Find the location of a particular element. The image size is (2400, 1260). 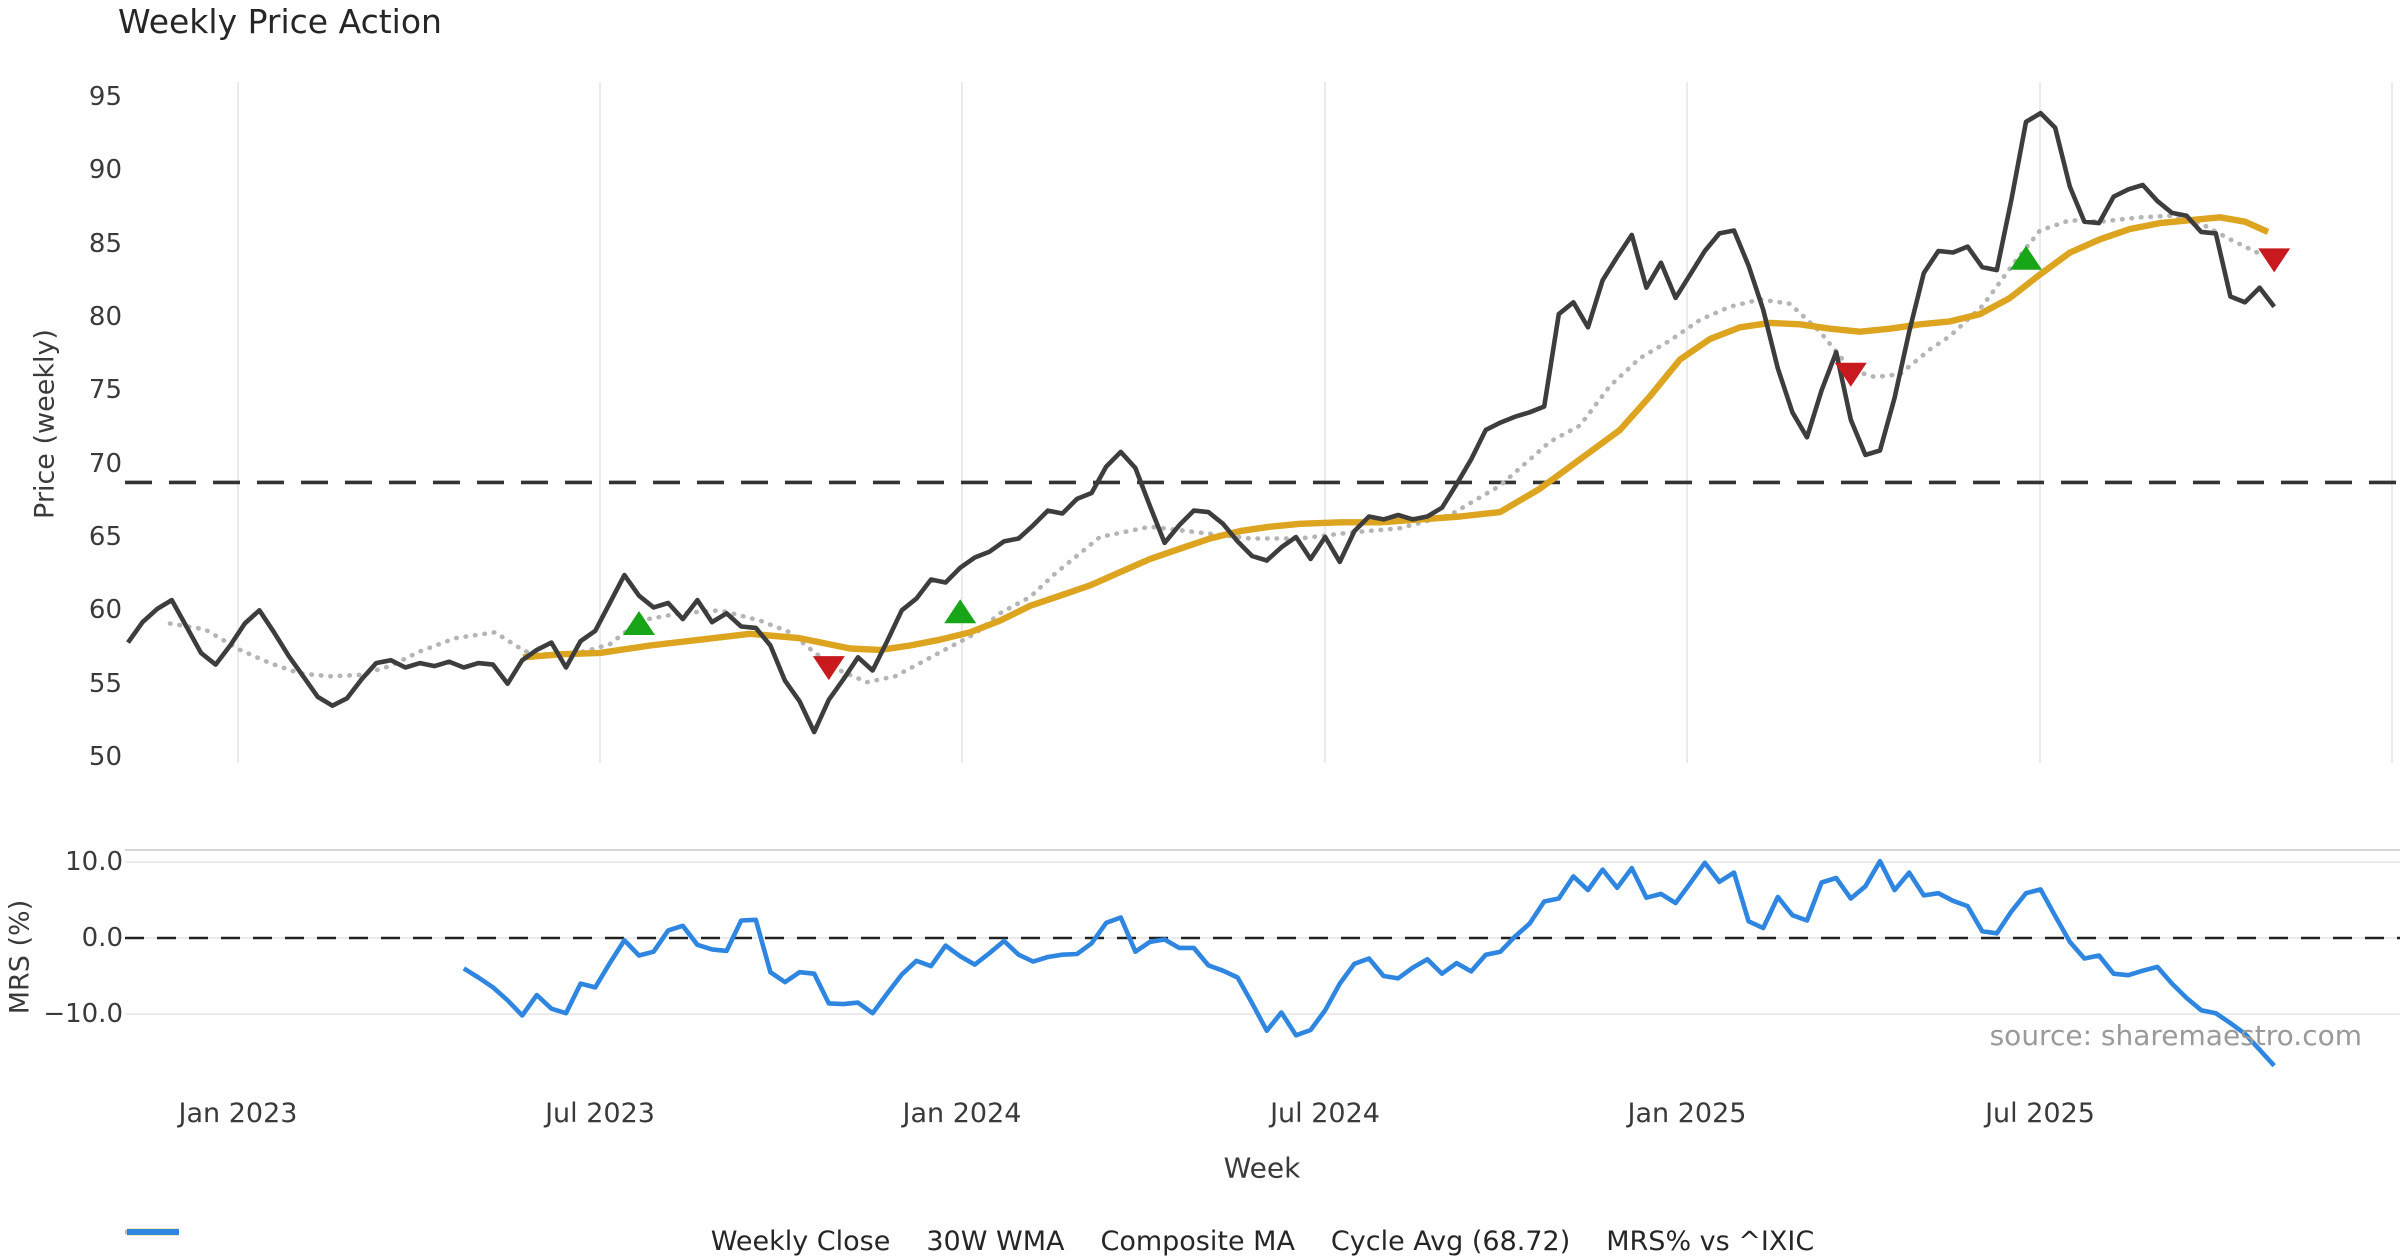

chart-title: Weekly Price Action is located at coordinates (280, 21).